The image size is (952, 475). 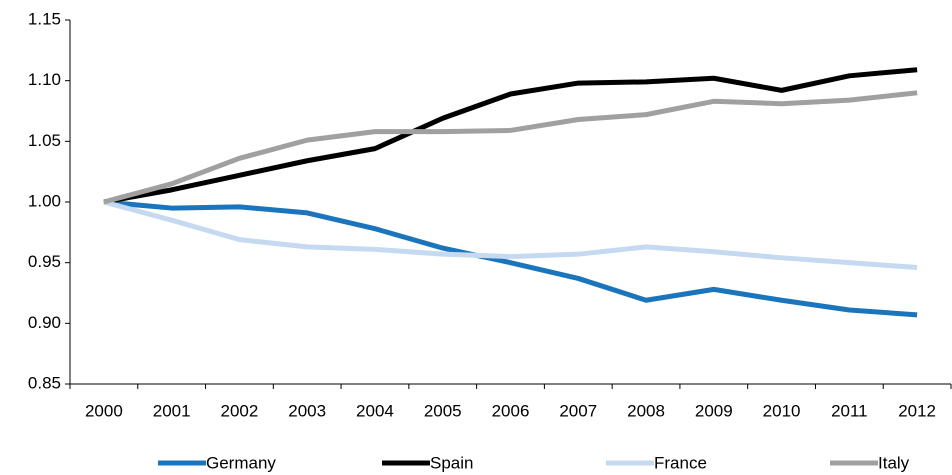 I want to click on x-tick-label: 2010, so click(x=782, y=410).